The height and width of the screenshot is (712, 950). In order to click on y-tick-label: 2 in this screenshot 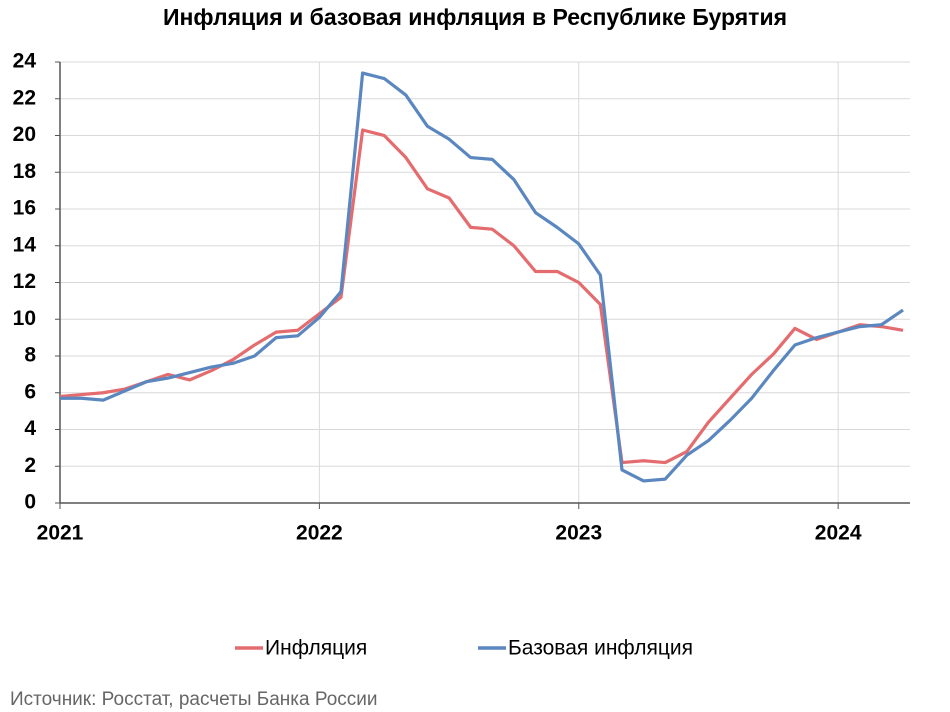, I will do `click(30, 465)`.